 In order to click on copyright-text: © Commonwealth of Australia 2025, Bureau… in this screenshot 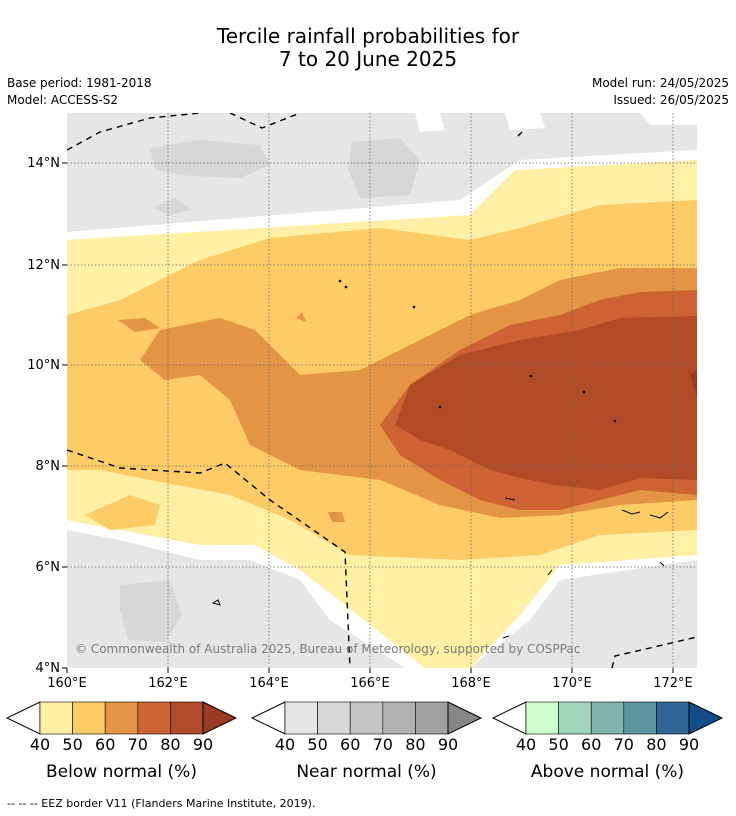, I will do `click(327, 649)`.